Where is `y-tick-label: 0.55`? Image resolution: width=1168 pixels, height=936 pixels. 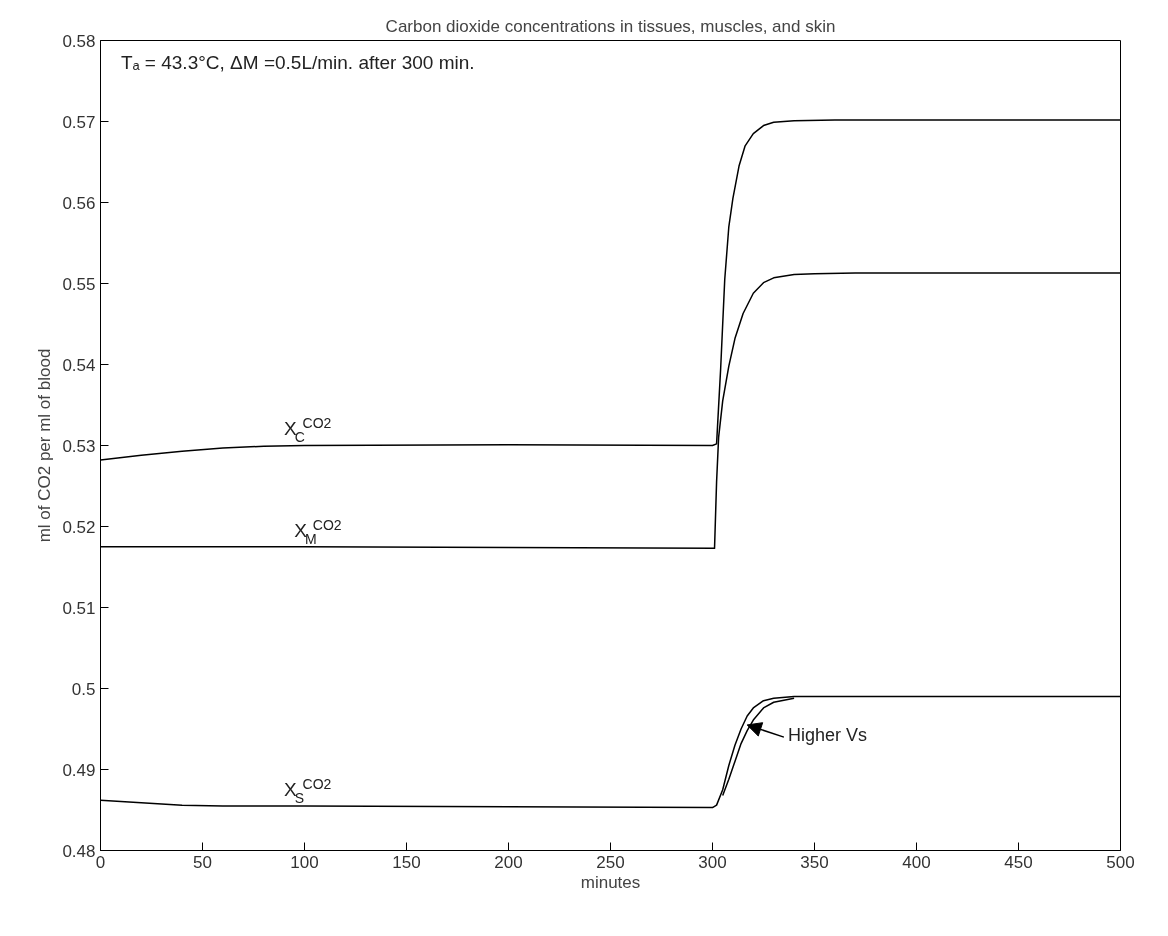
y-tick-label: 0.55 is located at coordinates (79, 284).